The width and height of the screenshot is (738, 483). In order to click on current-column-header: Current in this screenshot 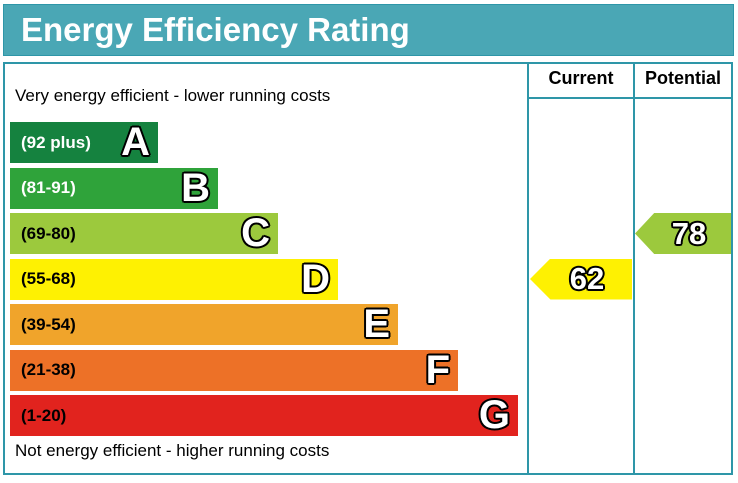, I will do `click(581, 78)`.